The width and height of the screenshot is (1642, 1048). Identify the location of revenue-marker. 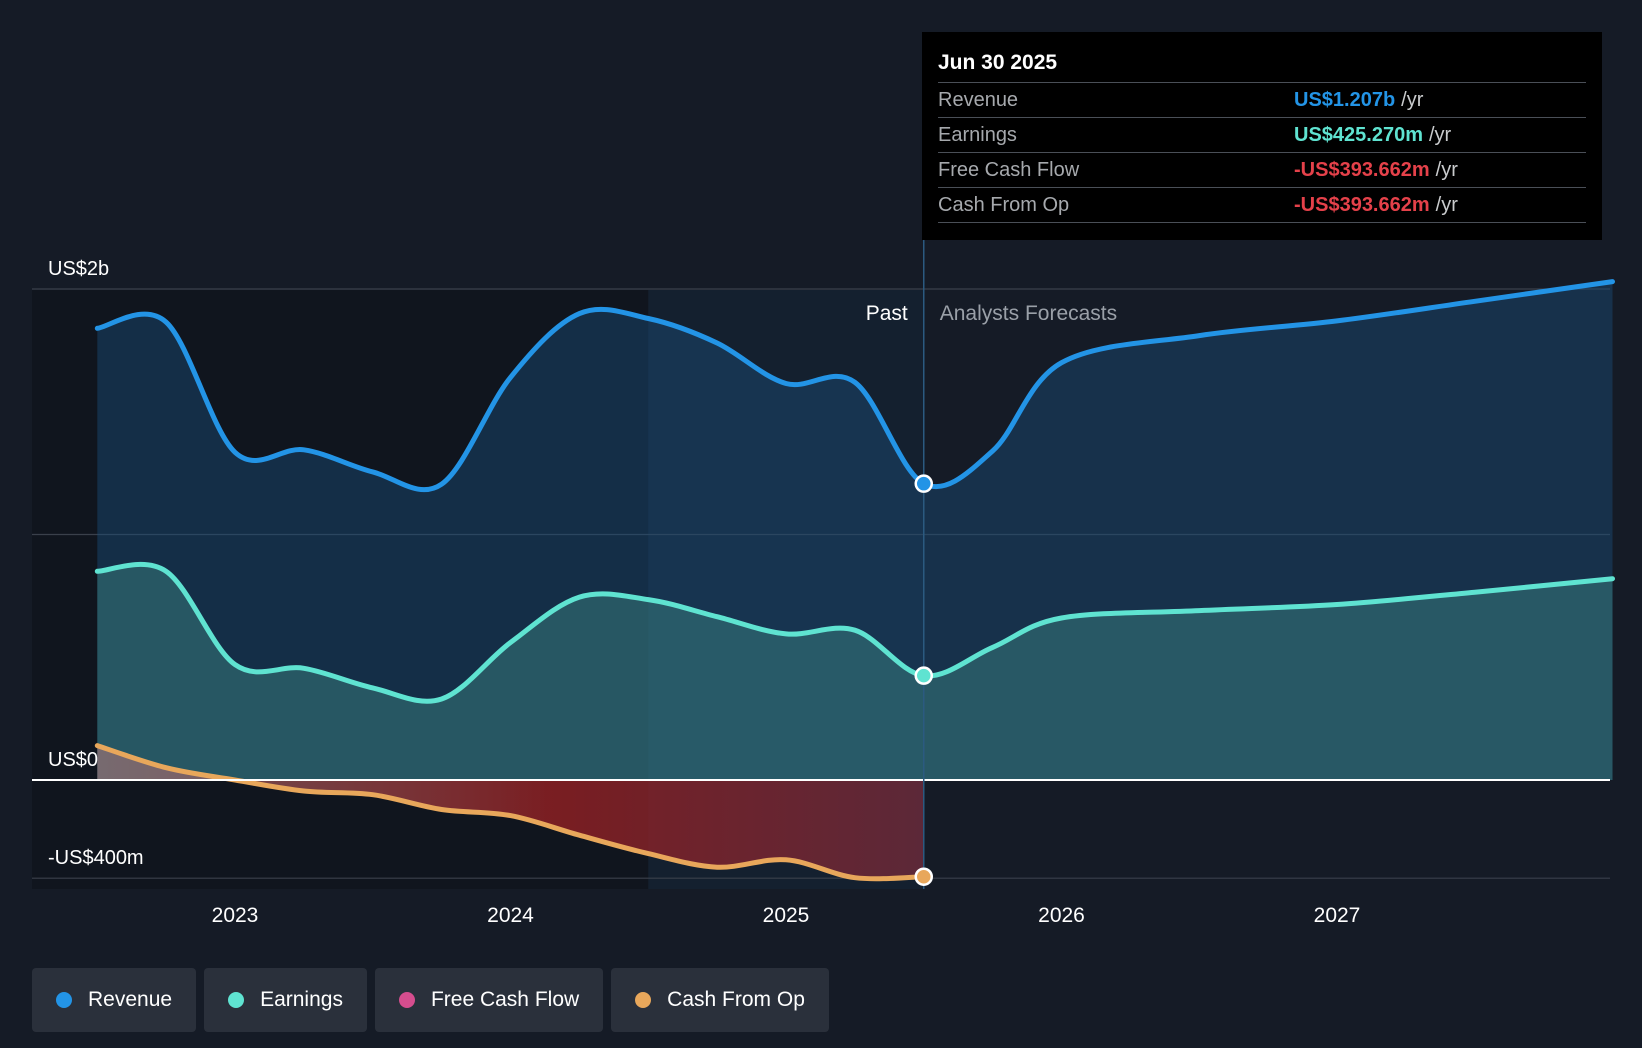
(923, 483).